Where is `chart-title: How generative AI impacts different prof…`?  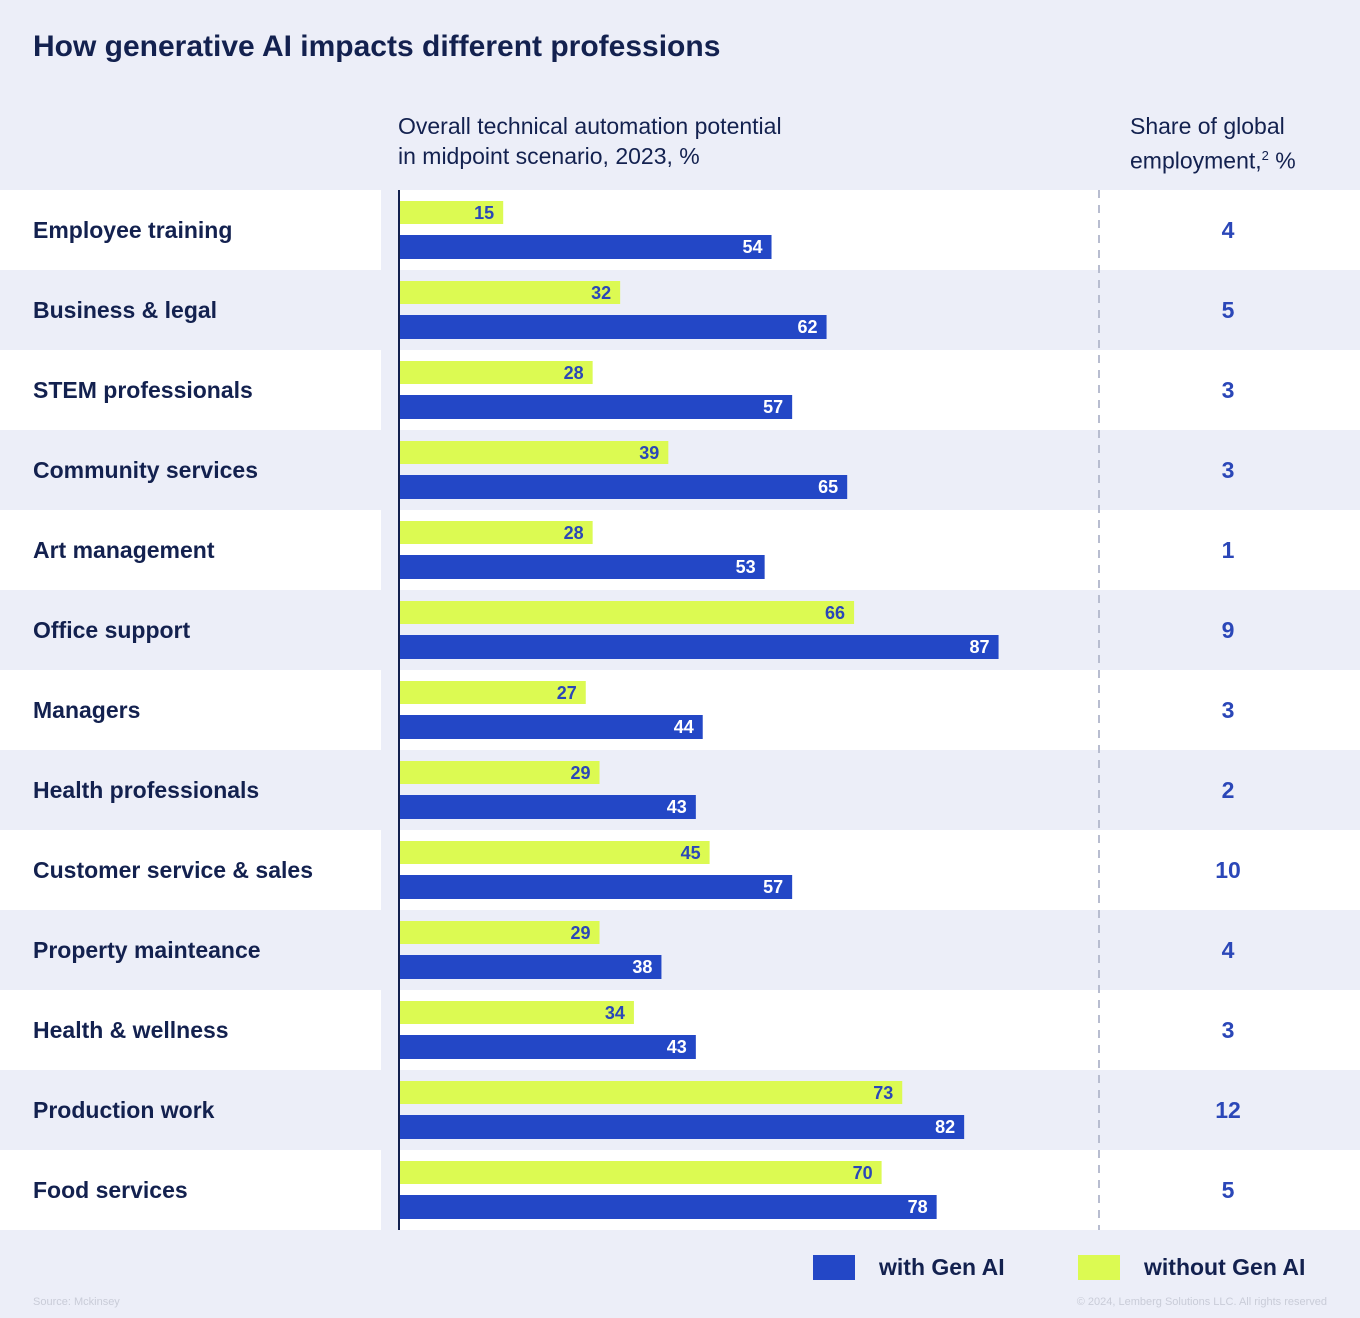 chart-title: How generative AI impacts different prof… is located at coordinates (377, 46).